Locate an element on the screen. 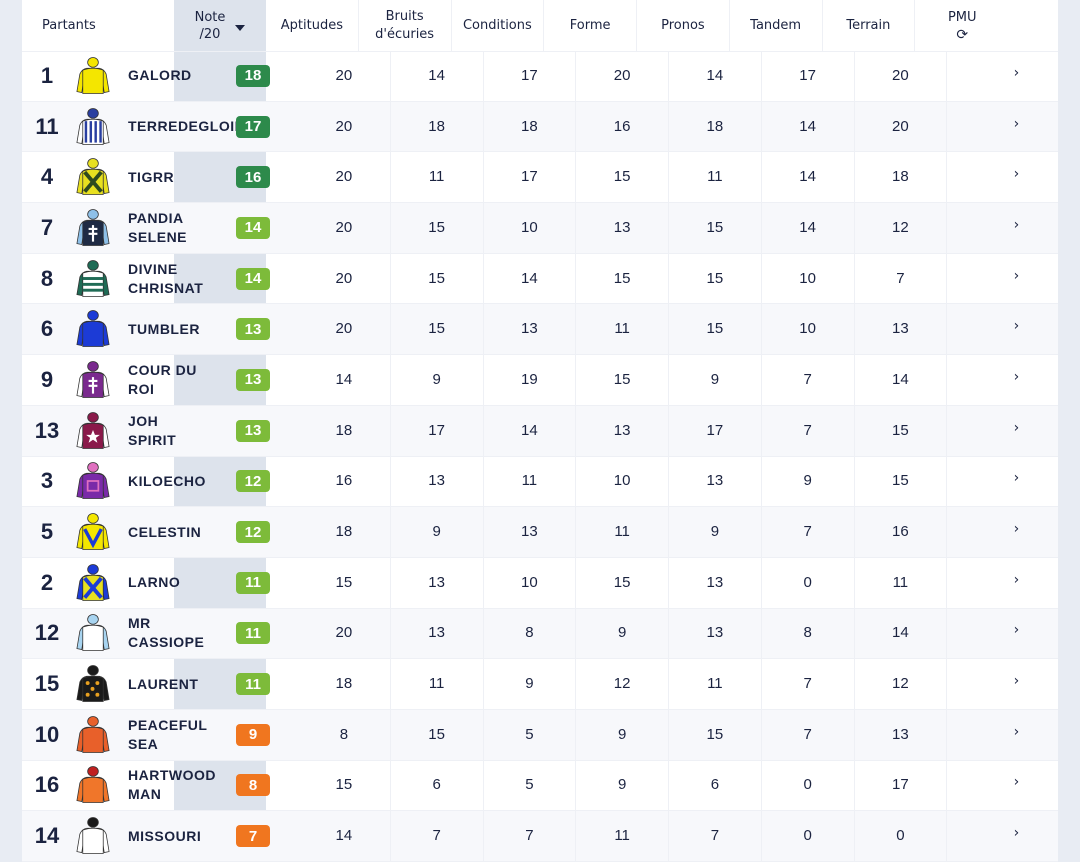  table-row: 13 JOH SPIRIT 13 18 17 14 13 17 7 15 › is located at coordinates (540, 431).